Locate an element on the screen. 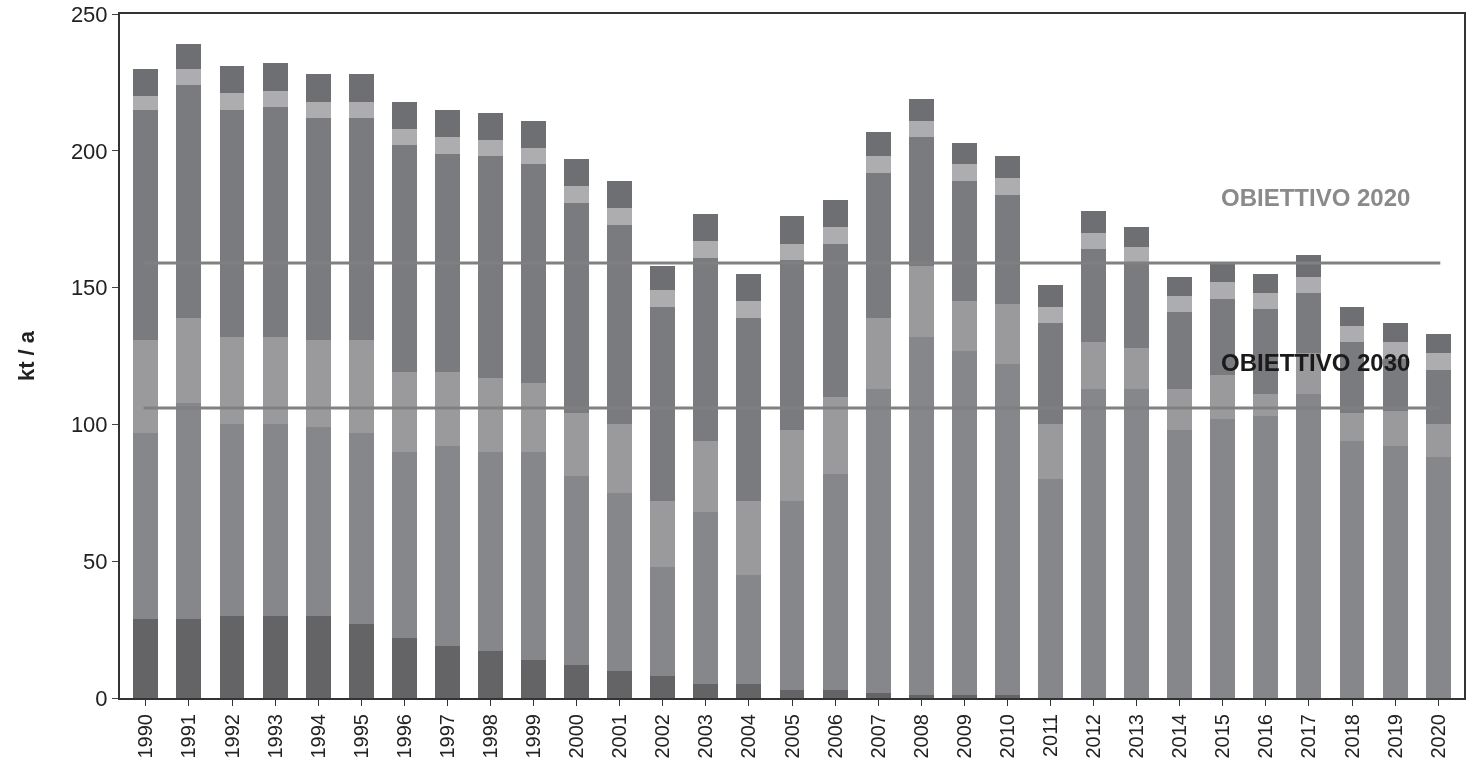 The image size is (1472, 784). x-tick-label: 1994 is located at coordinates (317, 736).